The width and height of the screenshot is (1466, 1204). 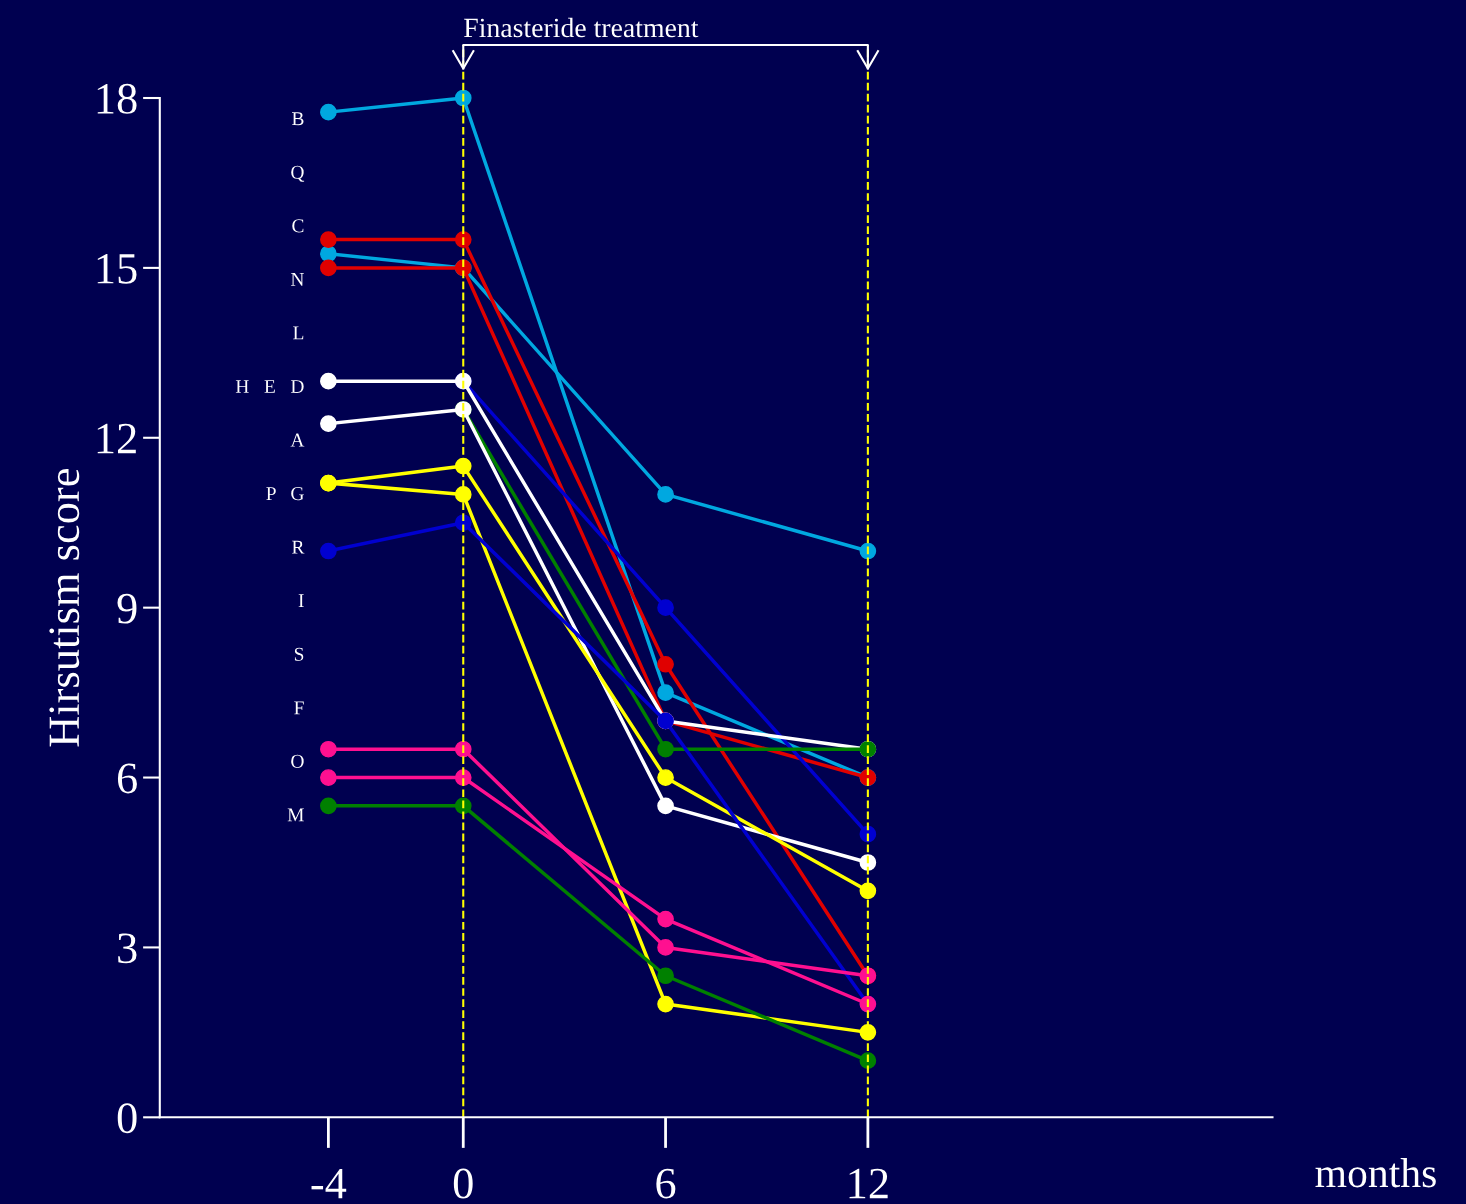 What do you see at coordinates (127, 1118) in the screenshot?
I see `y-tick-label: 0` at bounding box center [127, 1118].